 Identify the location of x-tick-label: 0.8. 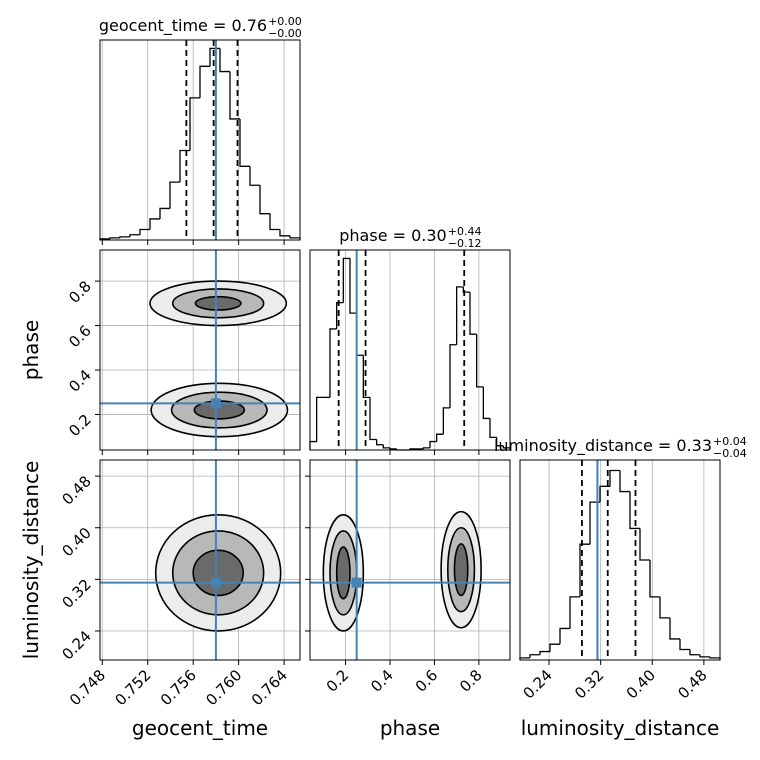
(471, 681).